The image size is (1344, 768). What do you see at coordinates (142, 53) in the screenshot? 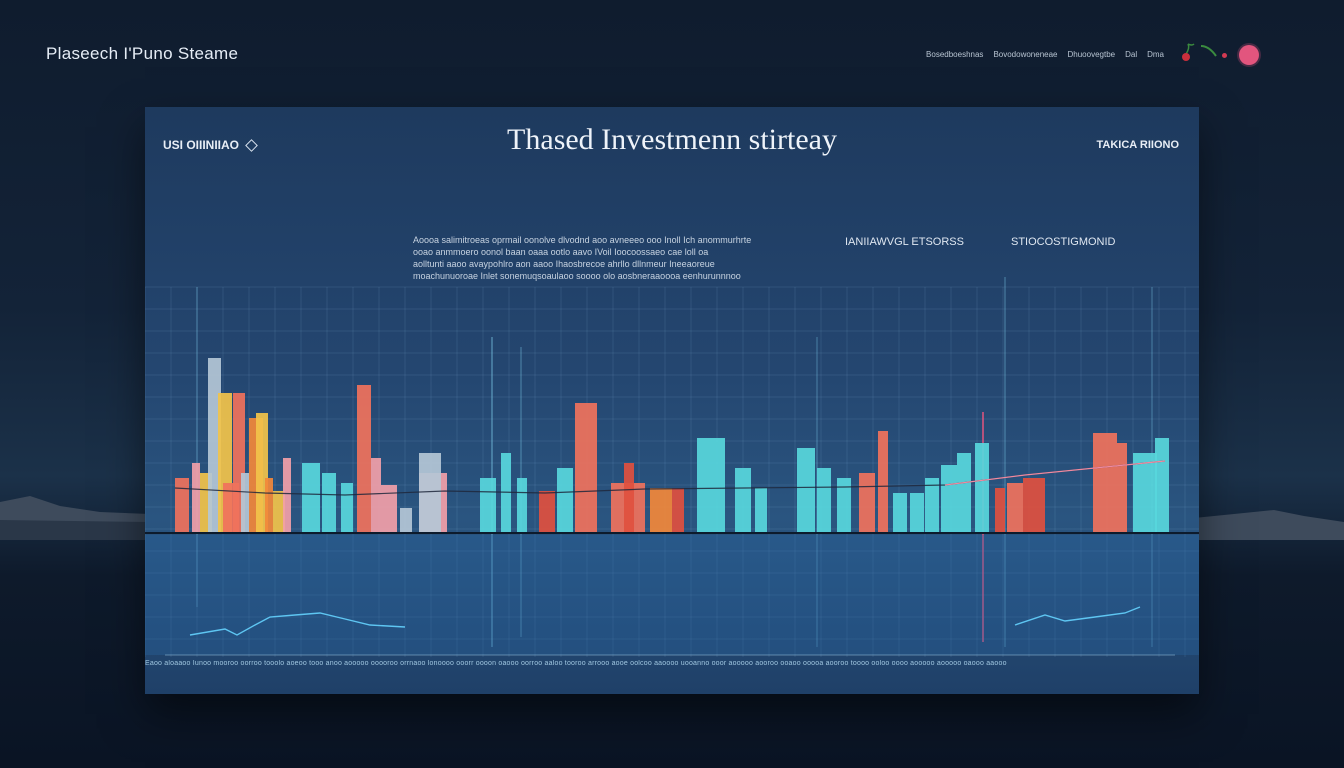
I see `brand-title: Plaseech I'Puno Steame` at bounding box center [142, 53].